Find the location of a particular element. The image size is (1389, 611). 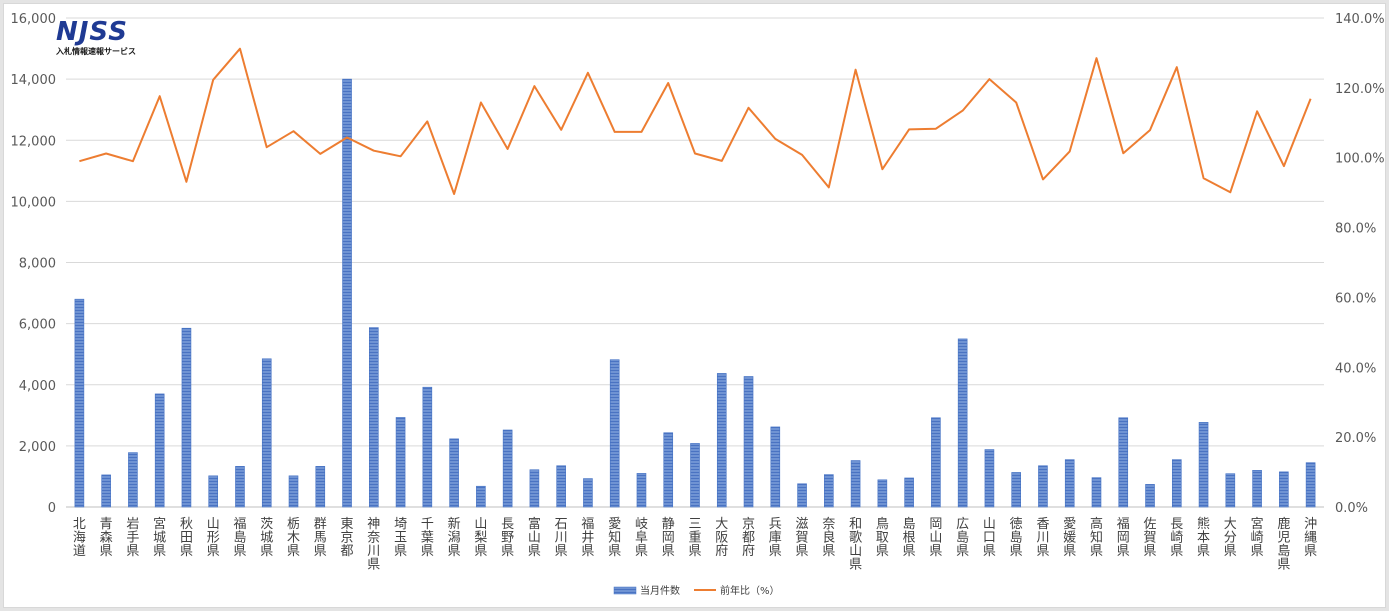

category-label: 大分県 is located at coordinates (1230, 538).